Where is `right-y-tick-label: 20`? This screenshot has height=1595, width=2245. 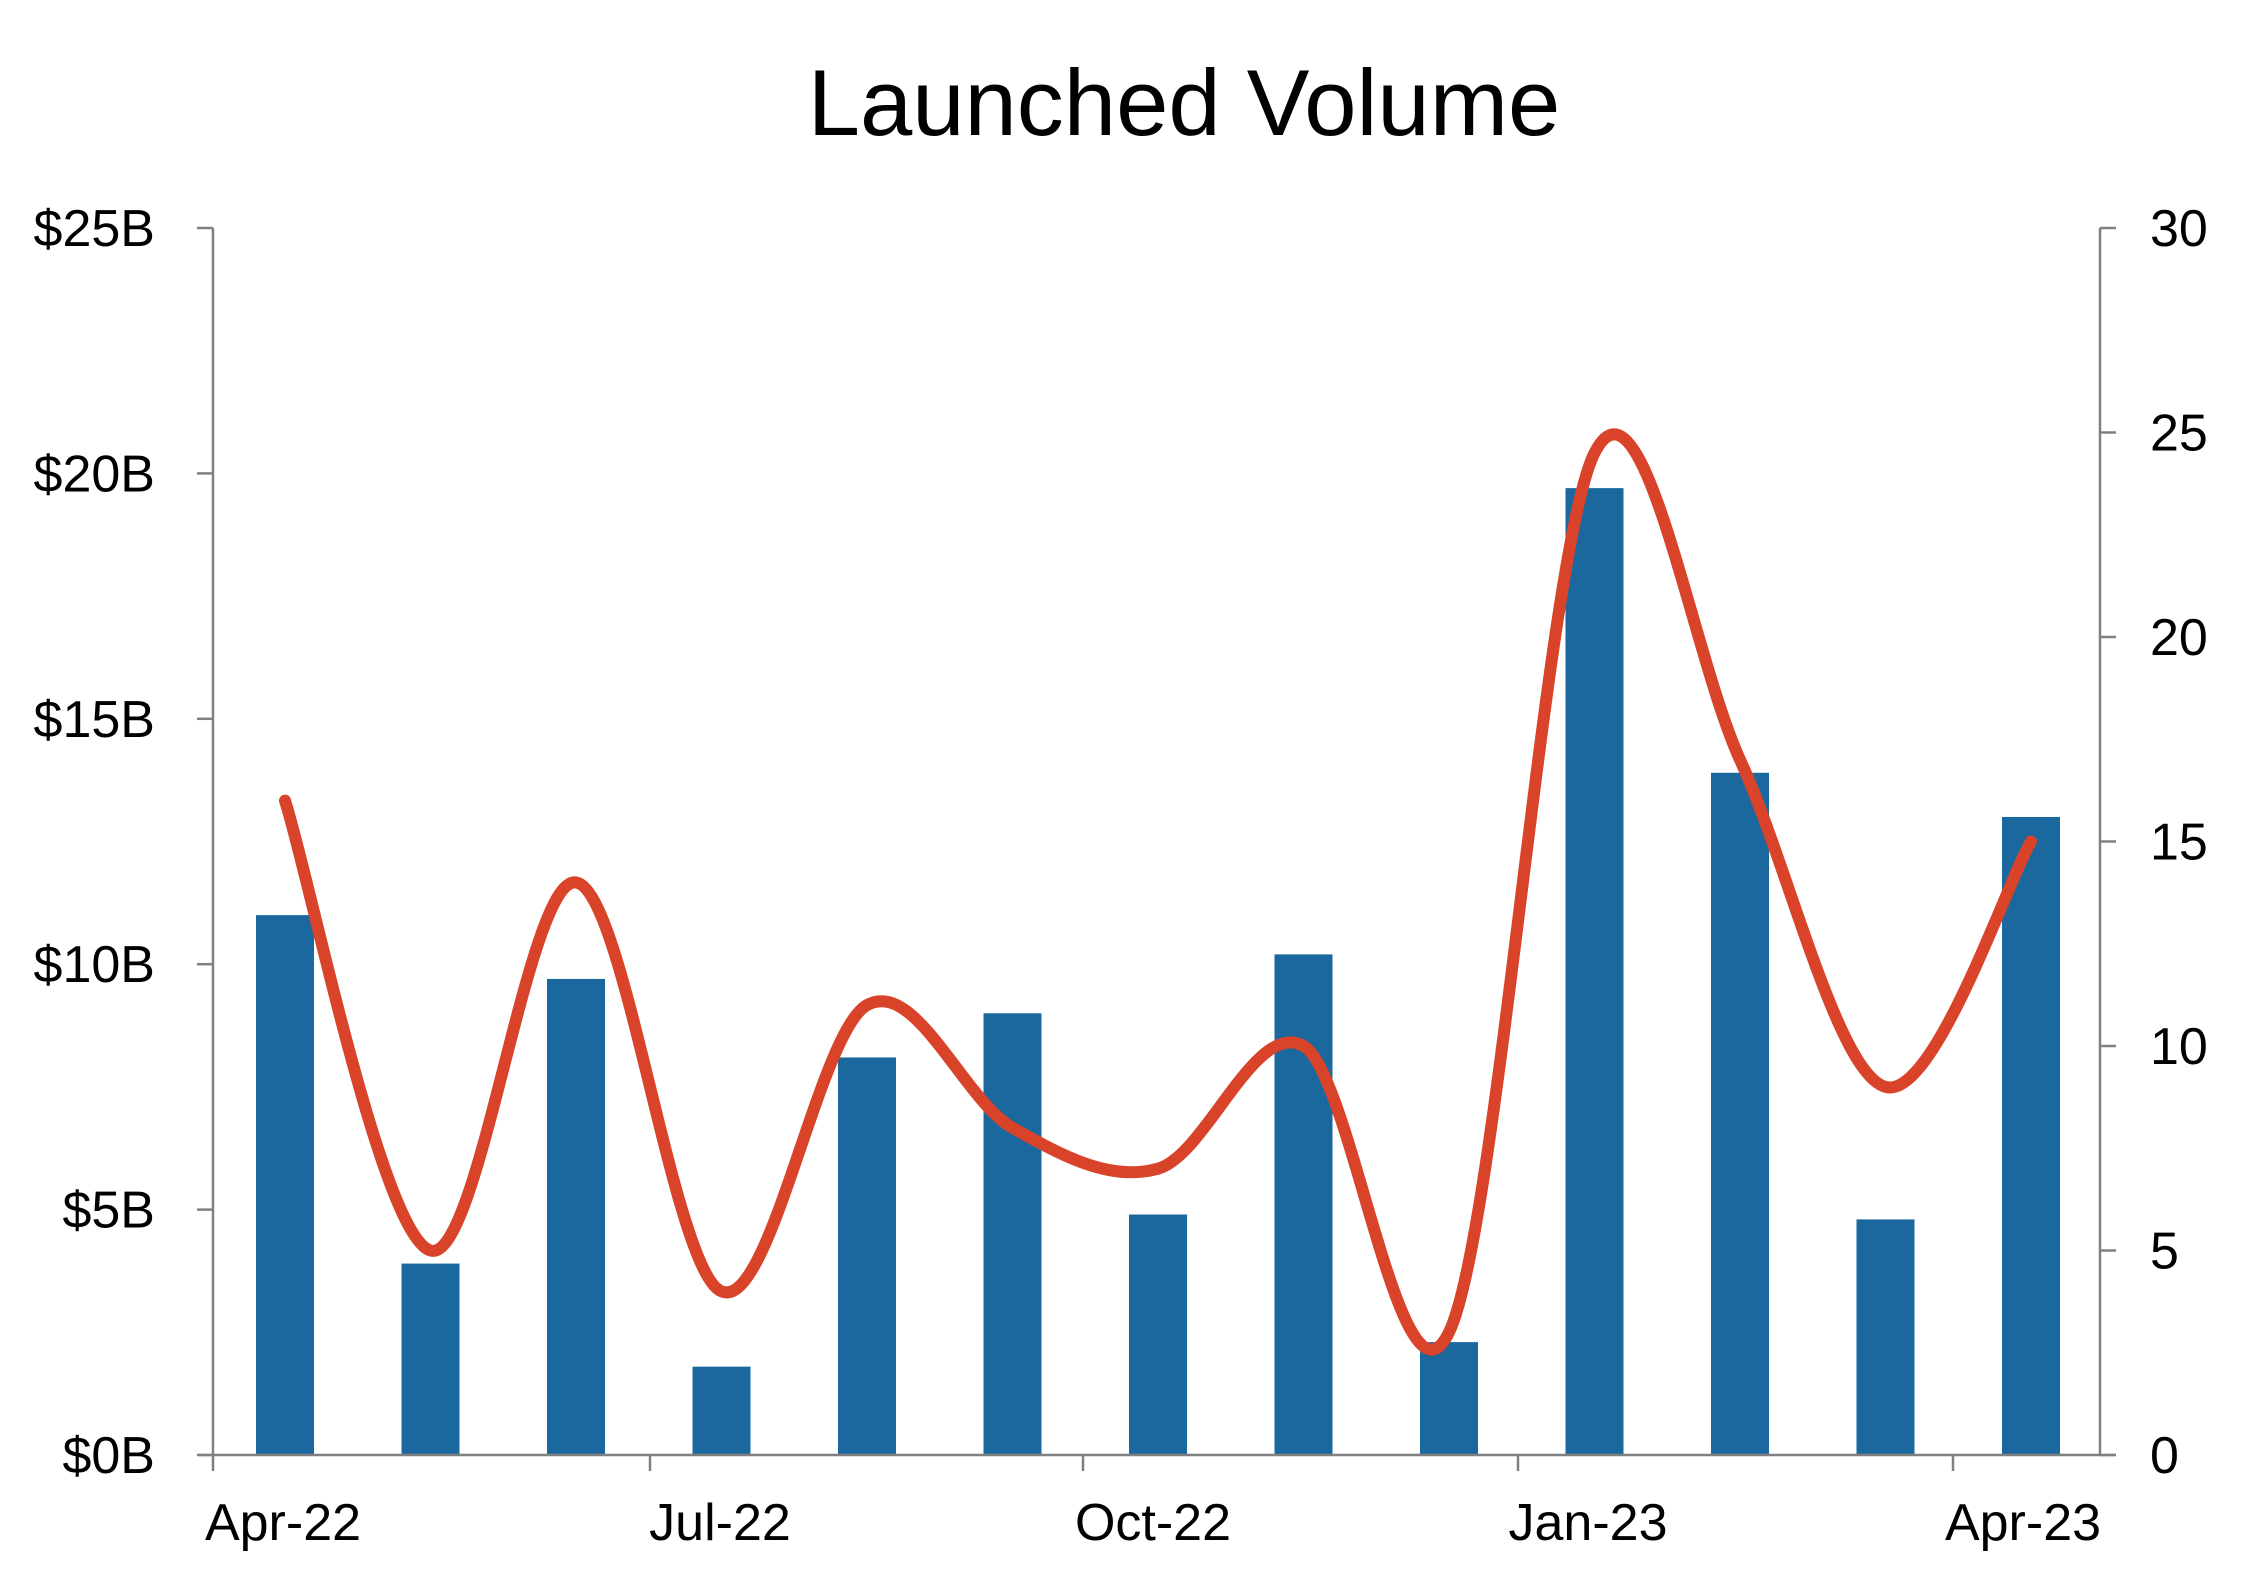
right-y-tick-label: 20 is located at coordinates (2179, 638).